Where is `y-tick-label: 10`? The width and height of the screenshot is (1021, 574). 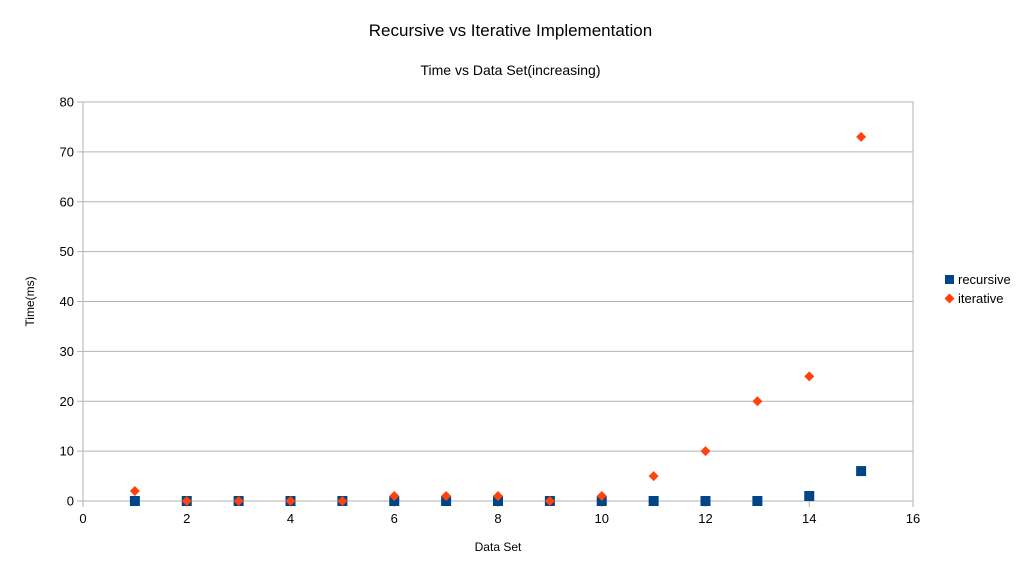 y-tick-label: 10 is located at coordinates (67, 451).